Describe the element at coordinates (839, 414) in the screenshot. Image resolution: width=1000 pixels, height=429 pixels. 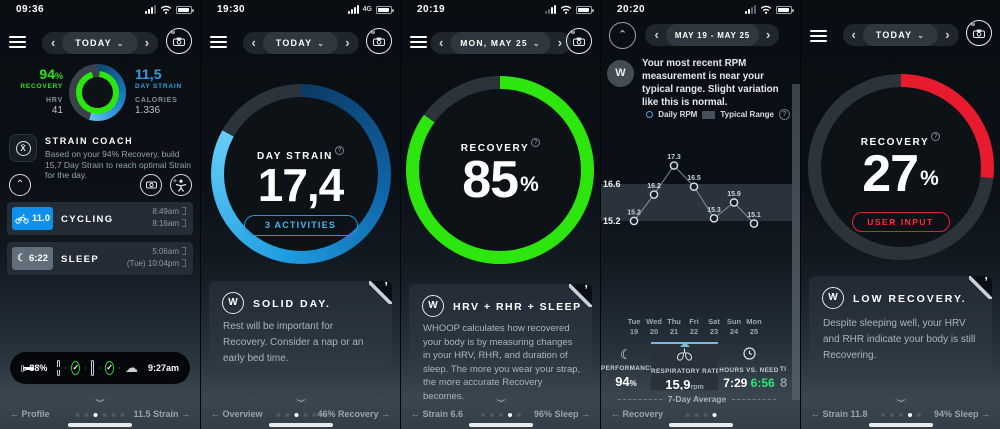
I see `pager-left-strain: ← Strain 11.8` at that location.